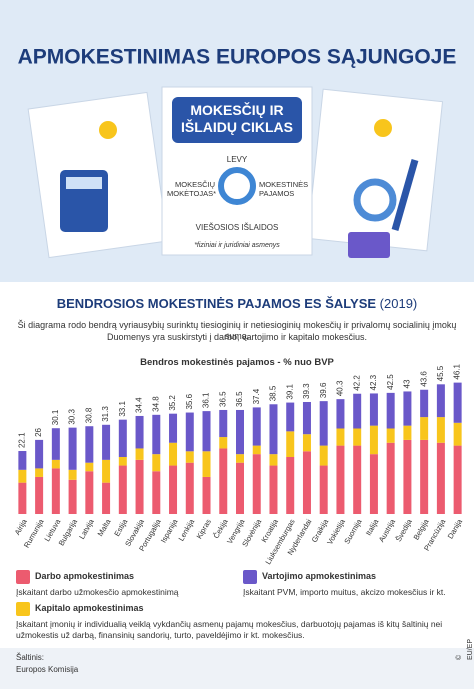 The width and height of the screenshot is (474, 689). I want to click on card-title: MOKESČIŲ IR IŠLAIDŲ CIKLAS, so click(237, 118).